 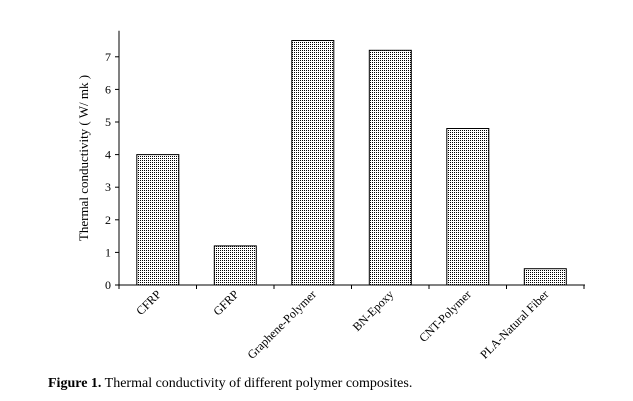 What do you see at coordinates (225, 302) in the screenshot?
I see `x-tick-label: GFRP` at bounding box center [225, 302].